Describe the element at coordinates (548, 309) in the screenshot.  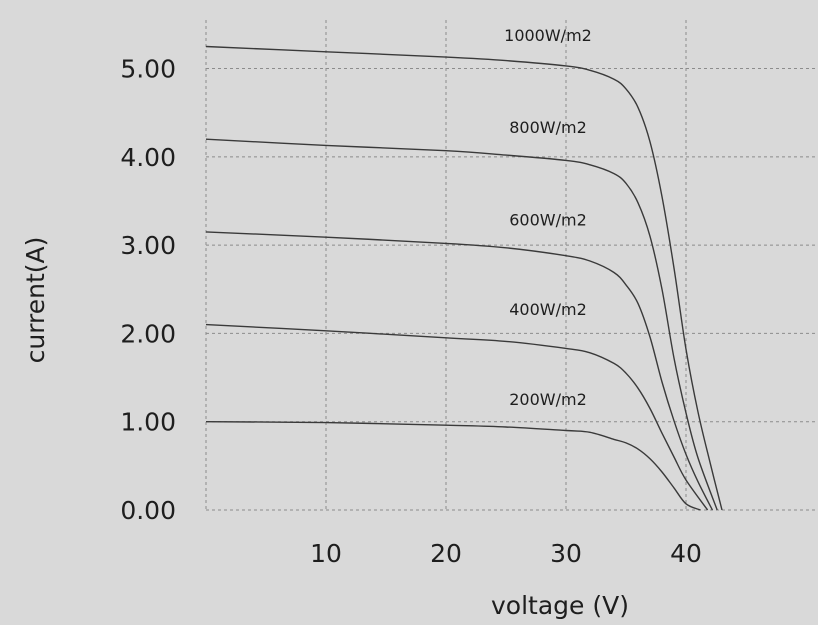
I see `series-label: 400W/m2` at that location.